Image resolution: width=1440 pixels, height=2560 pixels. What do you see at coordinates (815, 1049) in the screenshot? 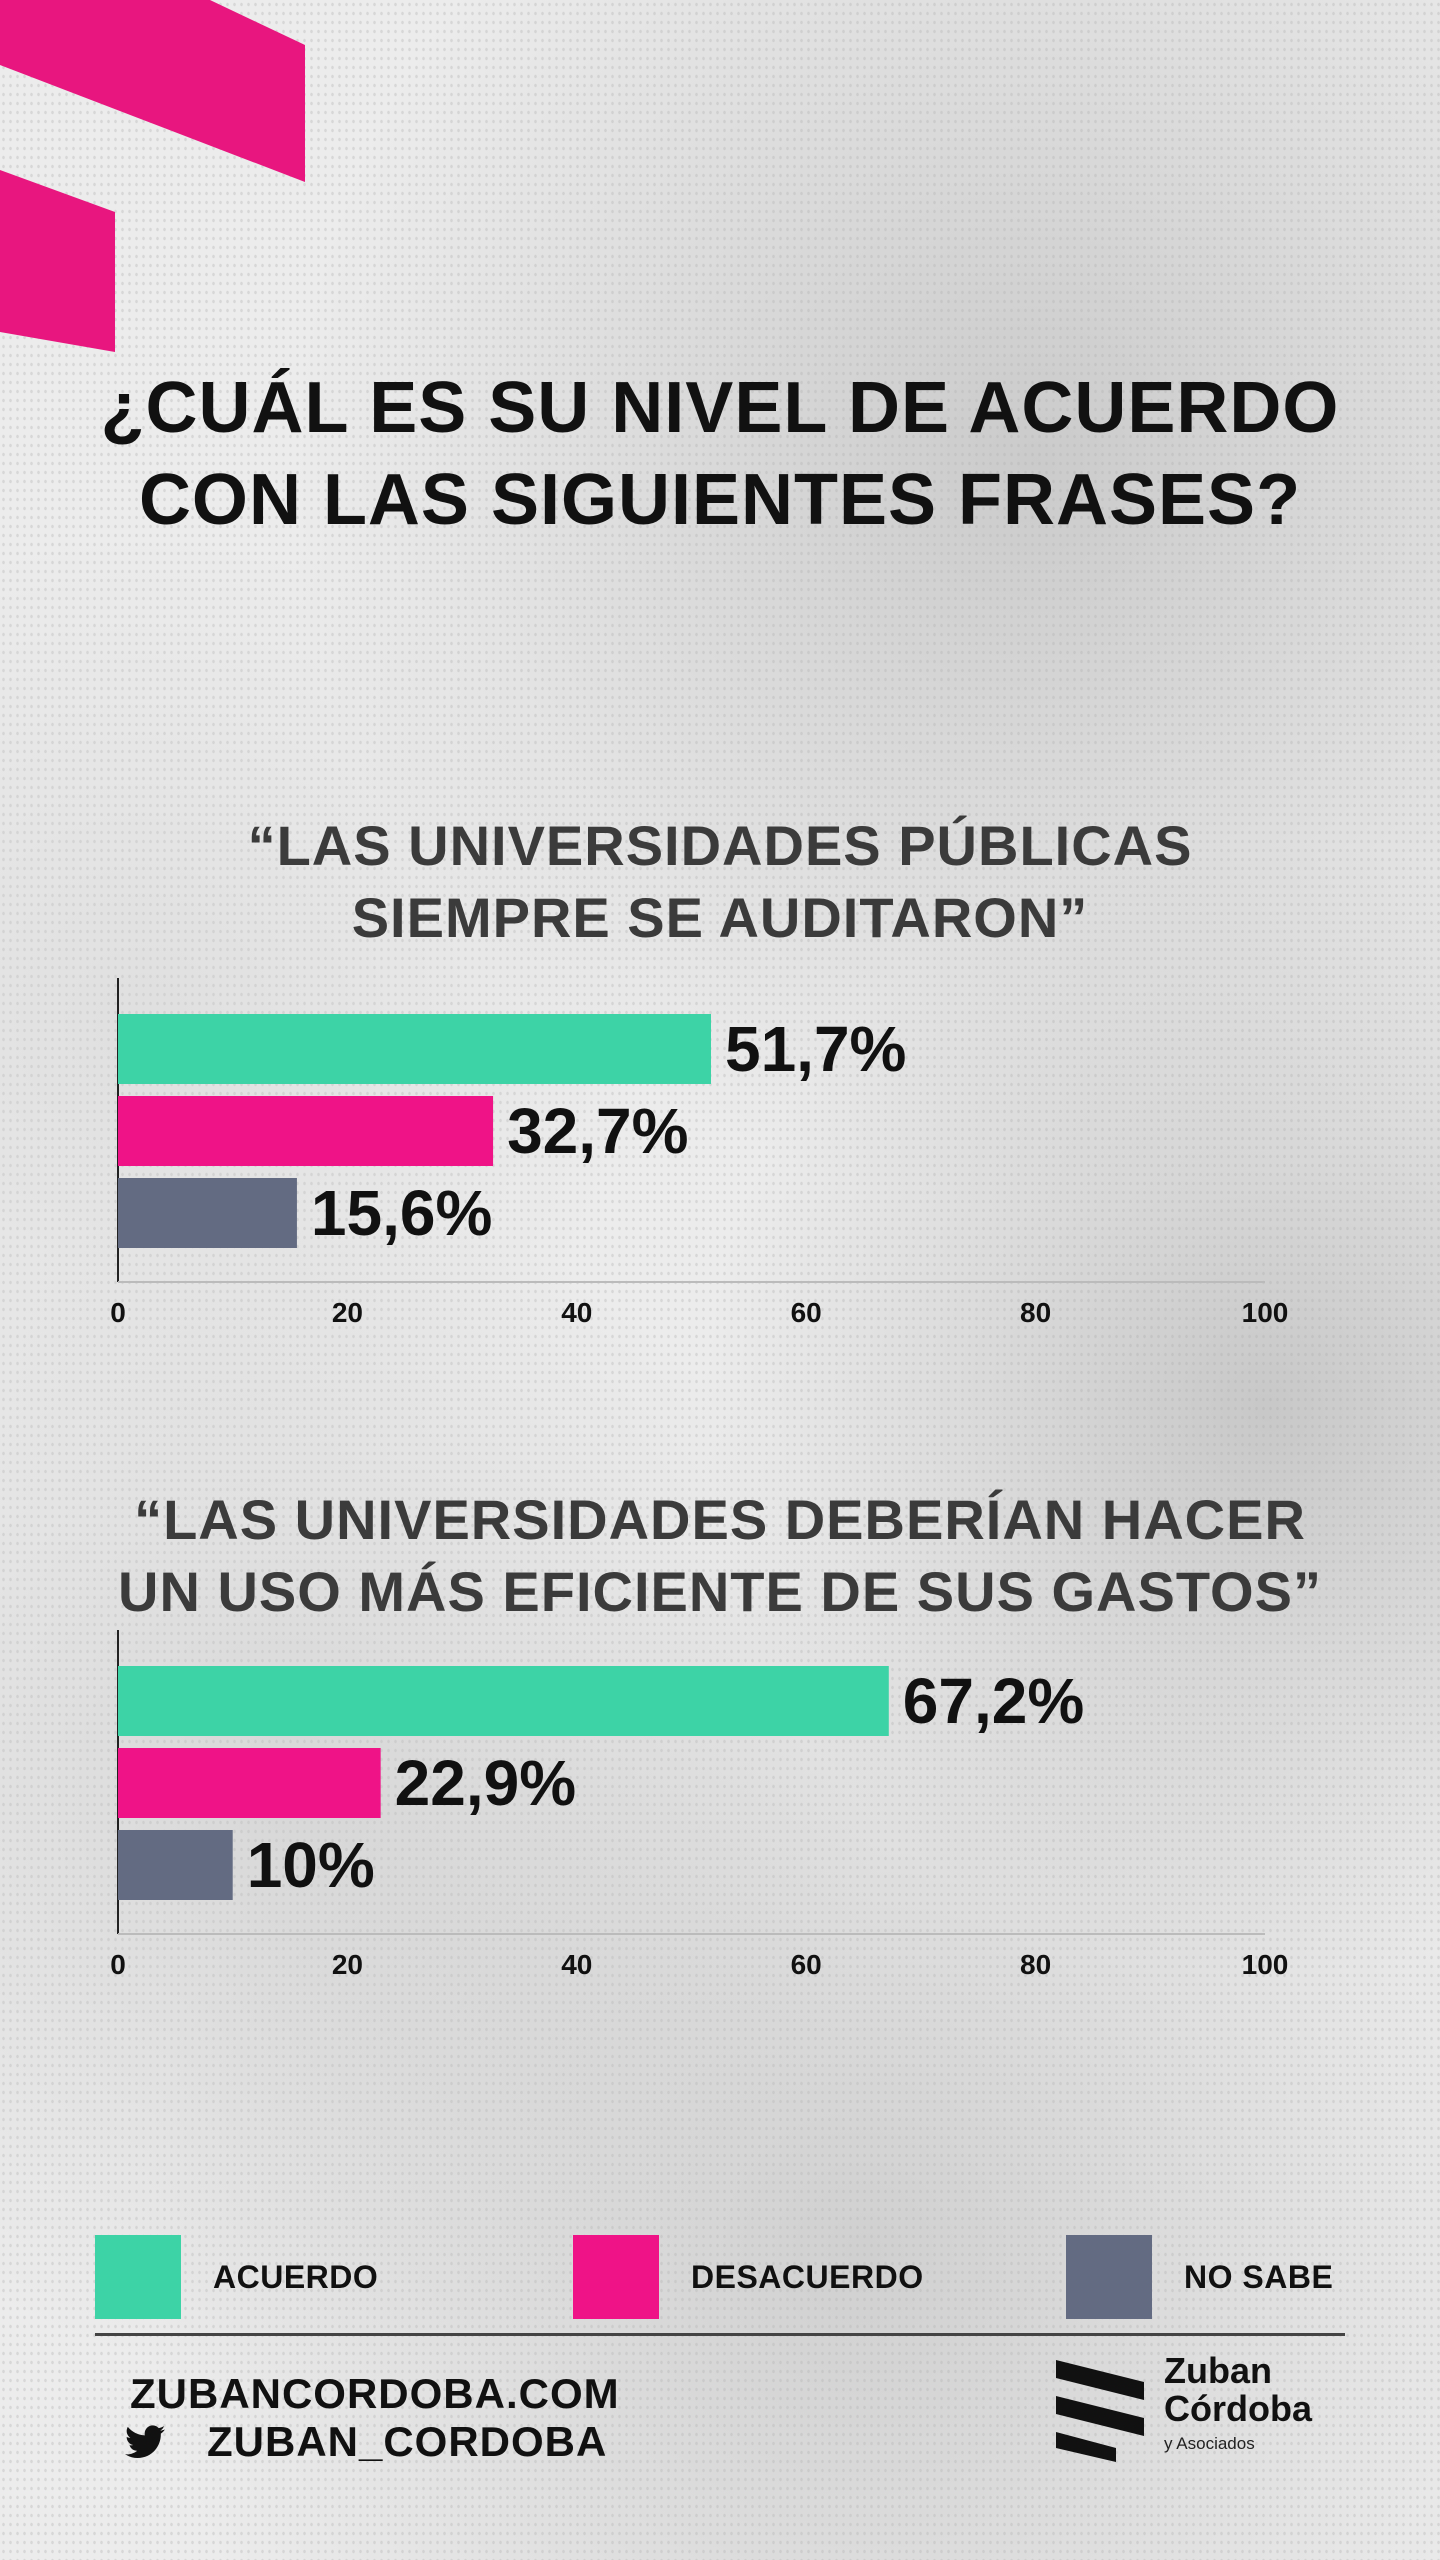
I see `chart-1-value-label: 51,7%` at bounding box center [815, 1049].